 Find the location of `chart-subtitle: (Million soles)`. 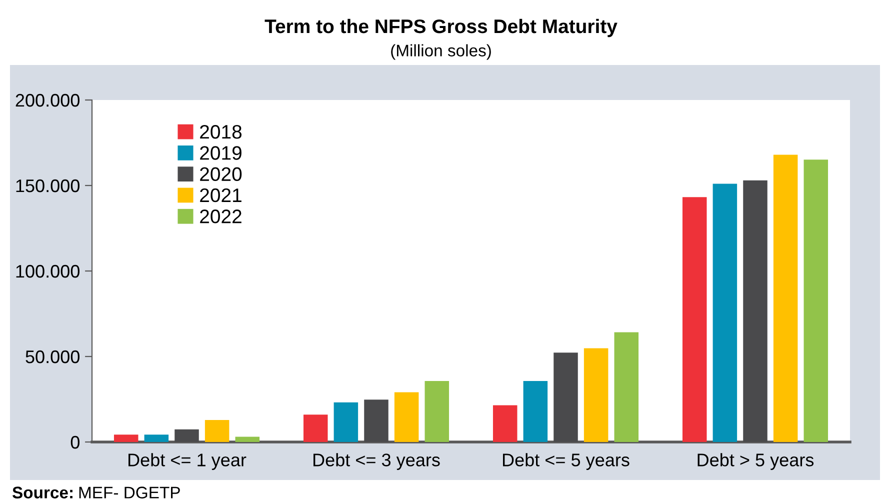

chart-subtitle: (Million soles) is located at coordinates (441, 52).